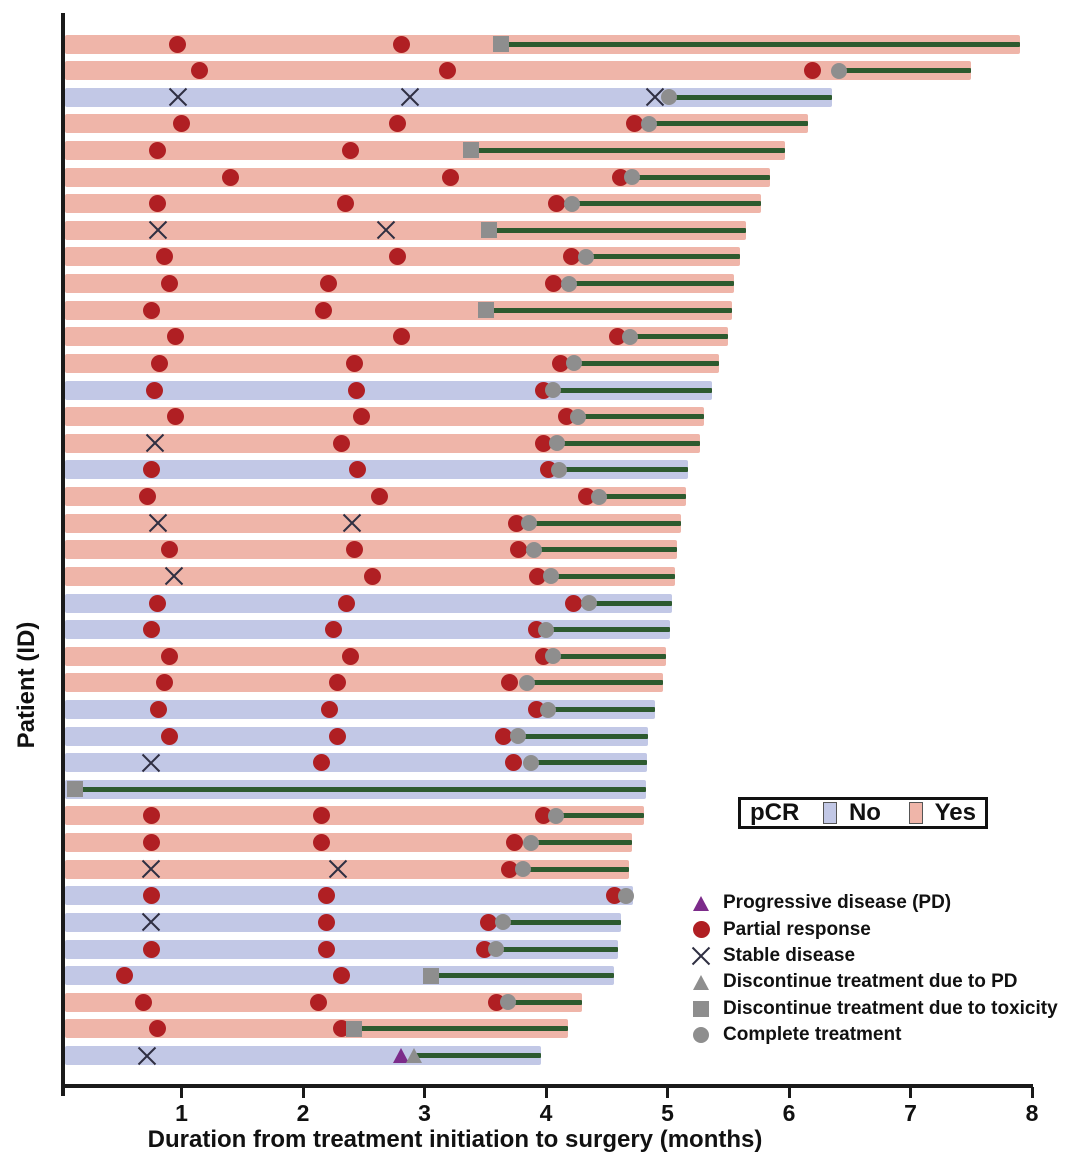 This screenshot has height=1157, width=1080. What do you see at coordinates (873, 903) in the screenshot?
I see `legend-item-progressive-disease: Progressive disease (PD)` at bounding box center [873, 903].